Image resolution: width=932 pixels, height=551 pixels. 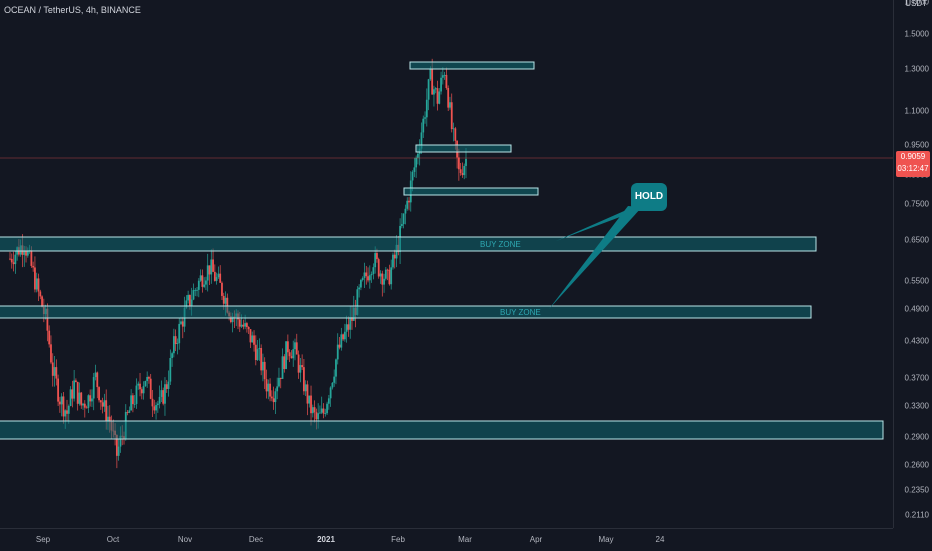 What do you see at coordinates (500, 244) in the screenshot?
I see `buy-zone-label-upper: BUY ZONE` at bounding box center [500, 244].